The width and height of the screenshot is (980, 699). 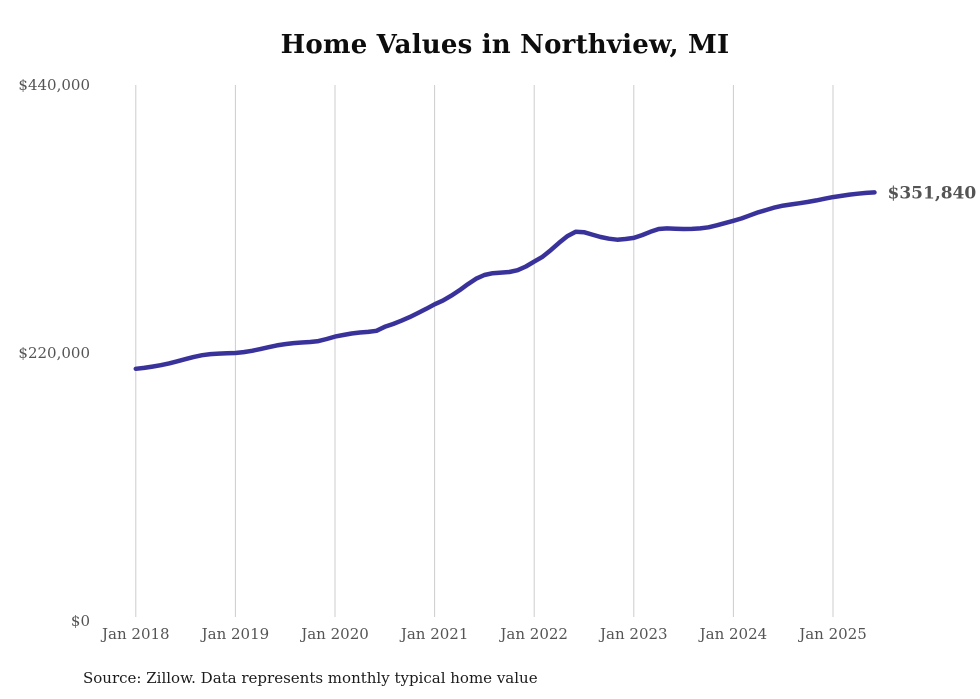 What do you see at coordinates (434, 634) in the screenshot?
I see `x-tick-label: Jan 2021` at bounding box center [434, 634].